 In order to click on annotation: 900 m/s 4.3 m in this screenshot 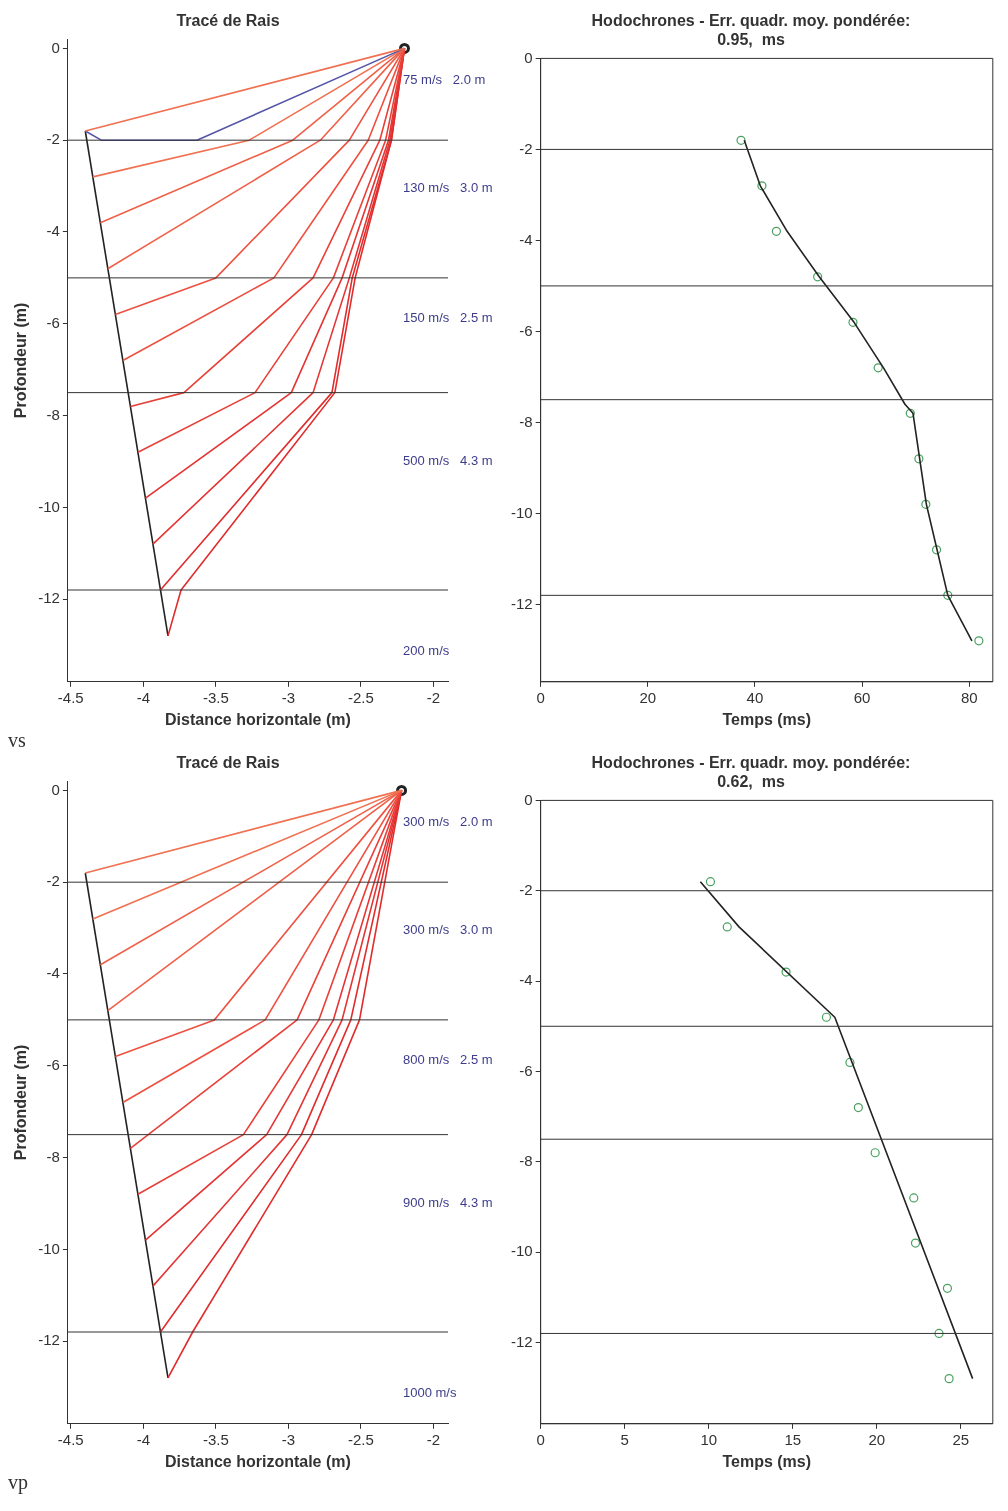, I will do `click(448, 1203)`.